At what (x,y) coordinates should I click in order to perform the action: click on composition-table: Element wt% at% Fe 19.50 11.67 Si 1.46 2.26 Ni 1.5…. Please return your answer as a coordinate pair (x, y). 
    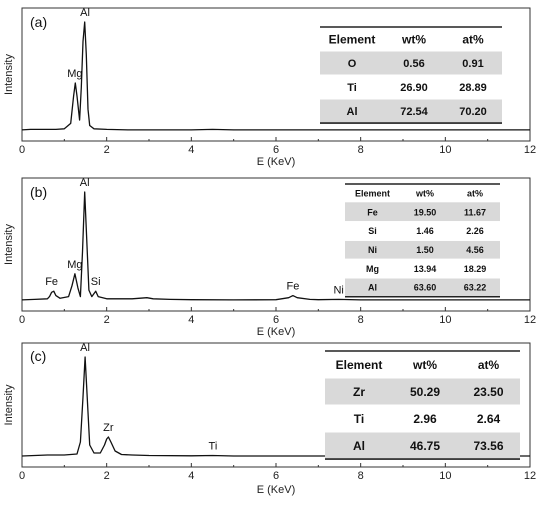
    Looking at the image, I should click on (422, 240).